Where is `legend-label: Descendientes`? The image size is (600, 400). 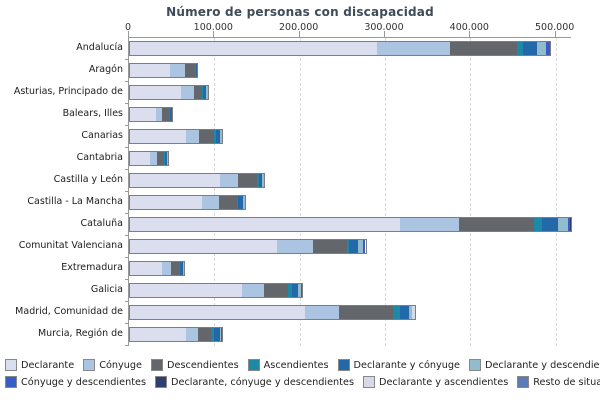 legend-label: Descendientes is located at coordinates (203, 365).